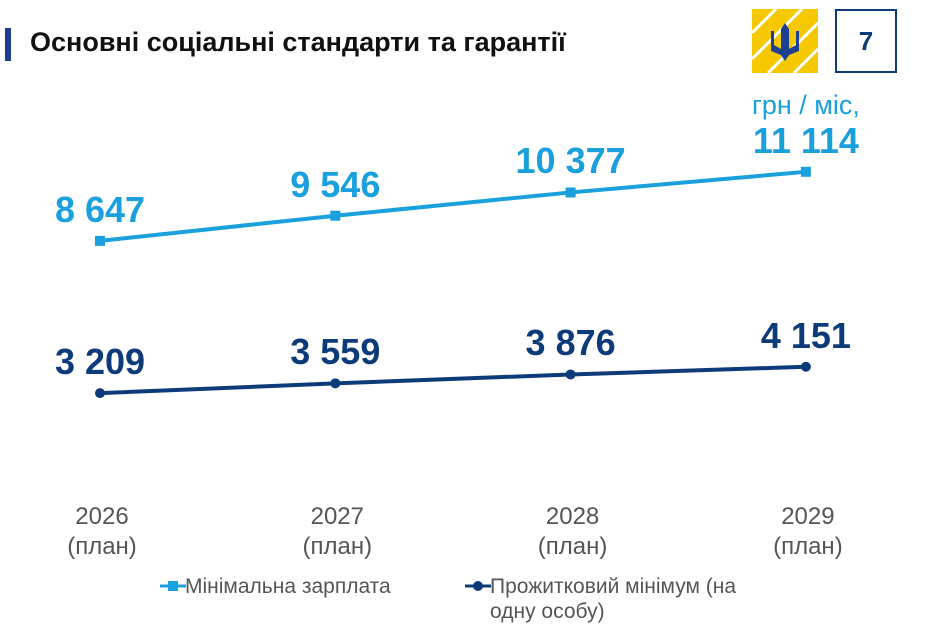 The image size is (931, 633). Describe the element at coordinates (298, 42) in the screenshot. I see `title: Основні соціальні стандарти та гарантії` at that location.